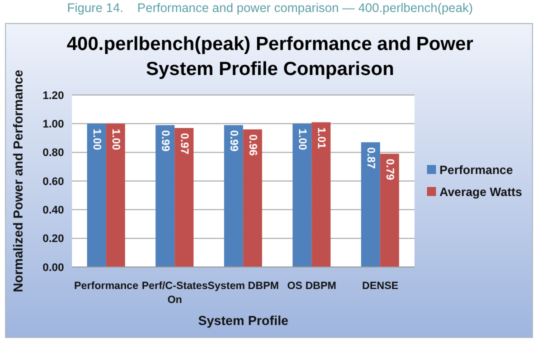  What do you see at coordinates (380, 286) in the screenshot?
I see `x-tick-label: DENSE` at bounding box center [380, 286].